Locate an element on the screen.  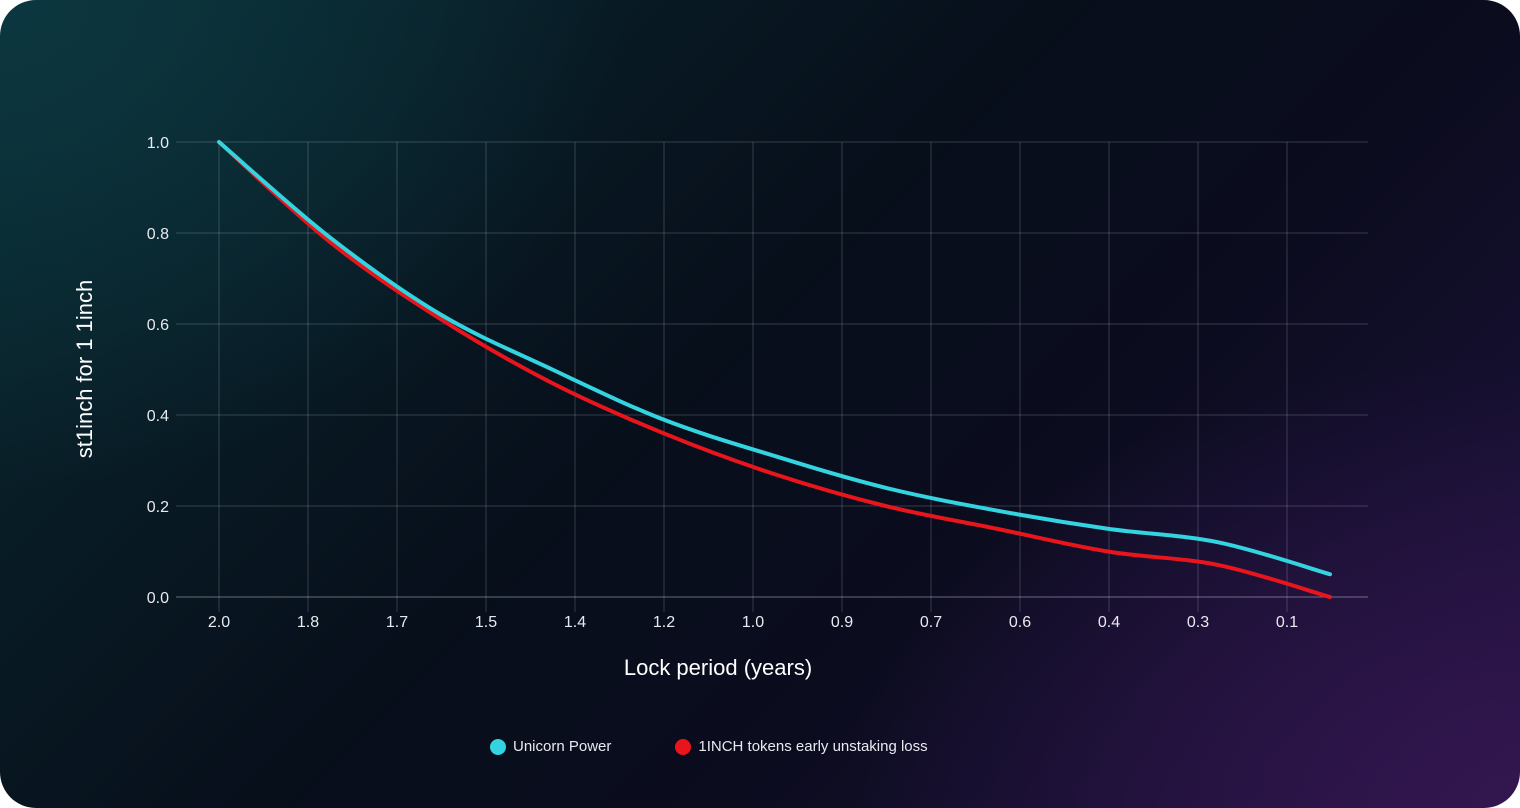
x-tick-label: 2.0 is located at coordinates (219, 622).